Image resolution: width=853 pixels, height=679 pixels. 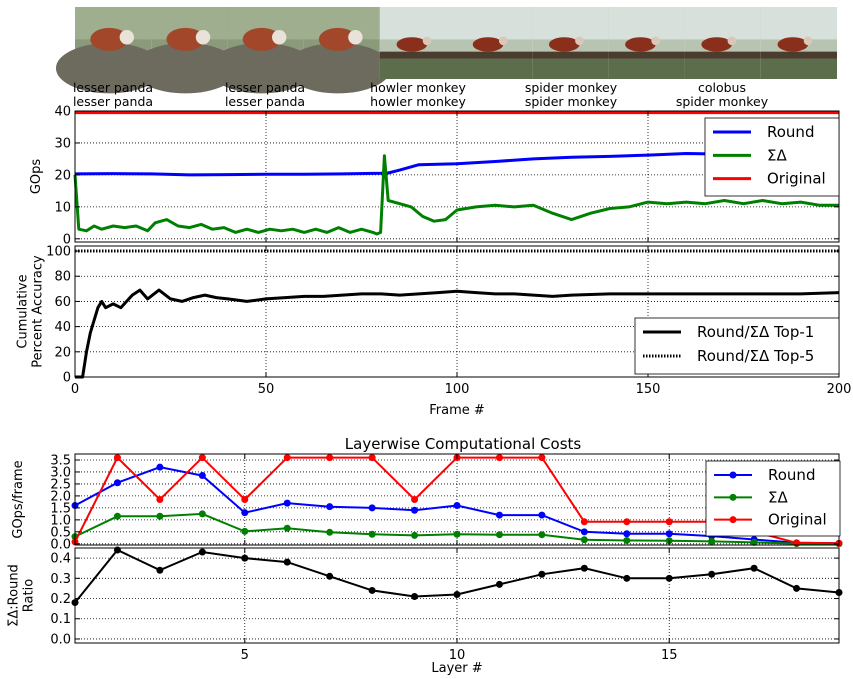 I want to click on y-tick-label: 0.3, so click(x=60, y=579).